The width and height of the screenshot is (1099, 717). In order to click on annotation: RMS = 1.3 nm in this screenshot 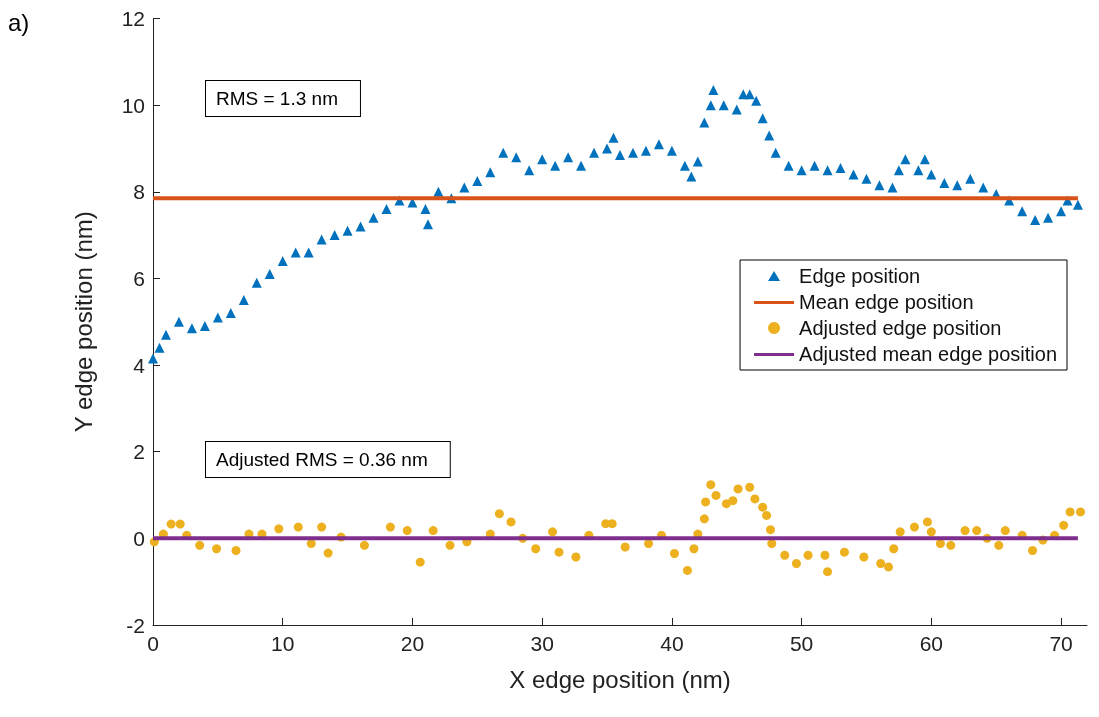, I will do `click(277, 98)`.